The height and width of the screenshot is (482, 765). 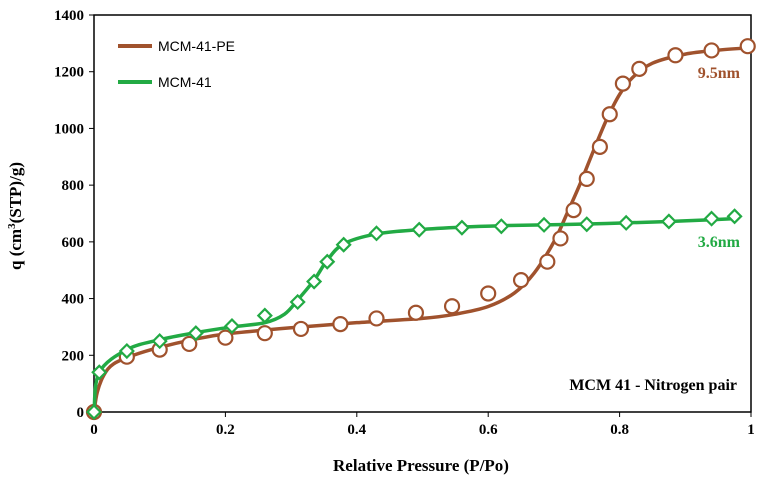 I want to click on y-axis-title: q (cm3(STP)/g), so click(x=15, y=216).